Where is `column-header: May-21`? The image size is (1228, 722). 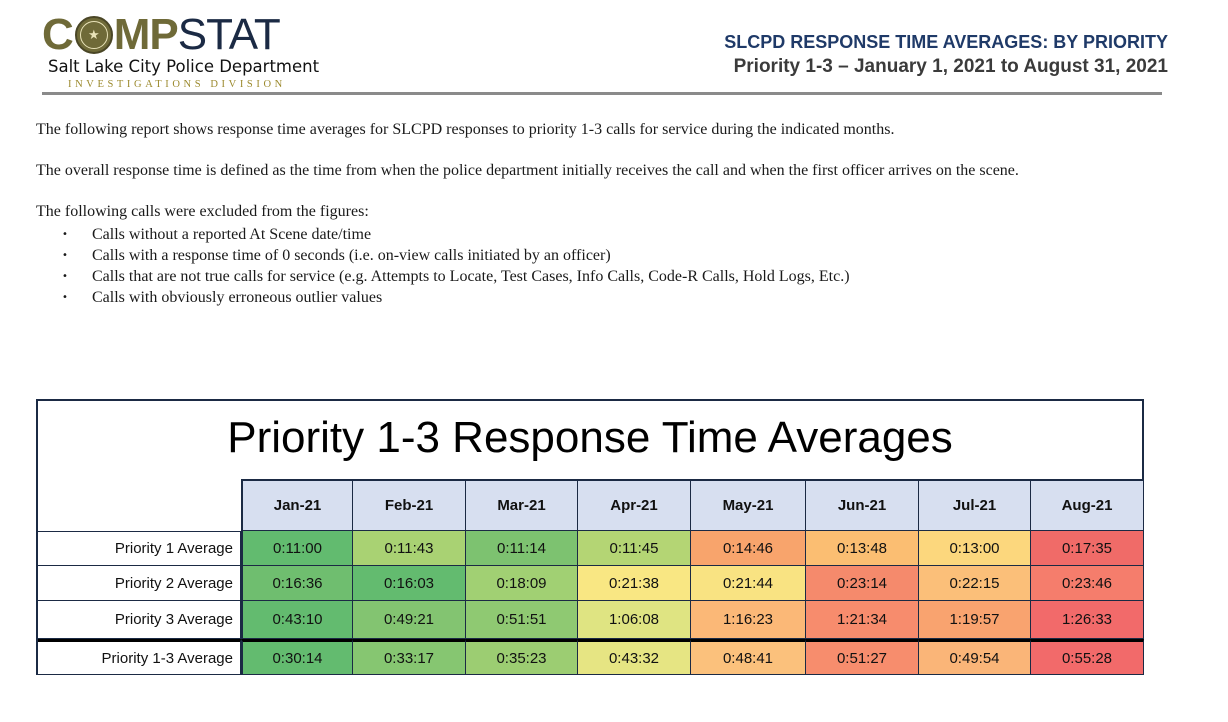
column-header: May-21 is located at coordinates (748, 505).